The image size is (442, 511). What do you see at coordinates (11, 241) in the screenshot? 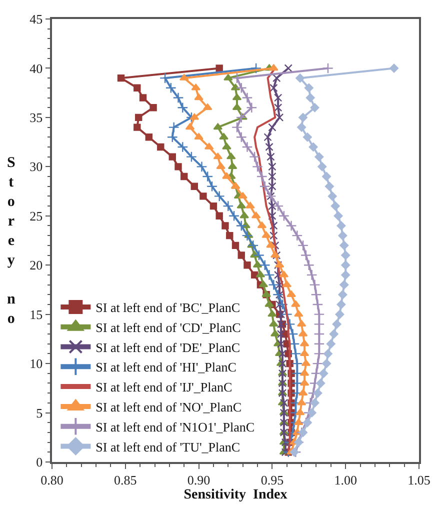
I see `text: Storey no` at bounding box center [11, 241].